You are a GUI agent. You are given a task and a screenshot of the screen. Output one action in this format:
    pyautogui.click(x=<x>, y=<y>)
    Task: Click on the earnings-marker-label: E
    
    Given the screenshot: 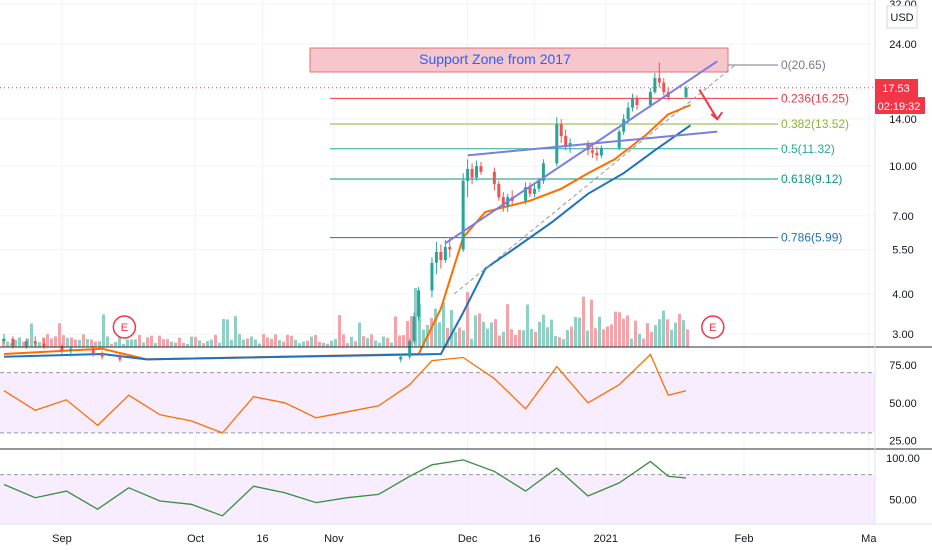 What is the action you would take?
    pyautogui.click(x=124, y=328)
    